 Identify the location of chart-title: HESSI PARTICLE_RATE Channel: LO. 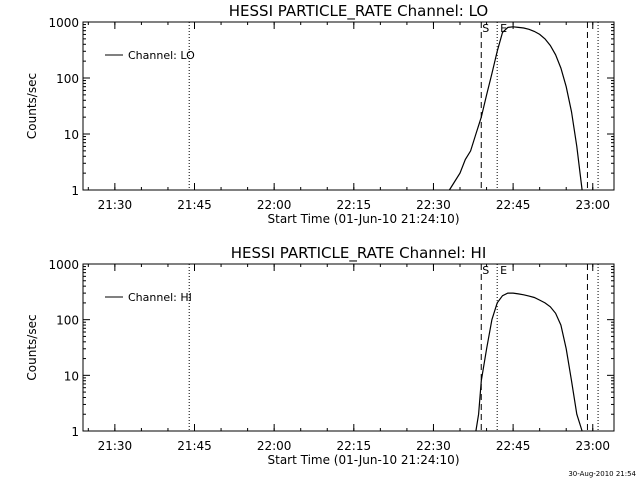
(358, 11).